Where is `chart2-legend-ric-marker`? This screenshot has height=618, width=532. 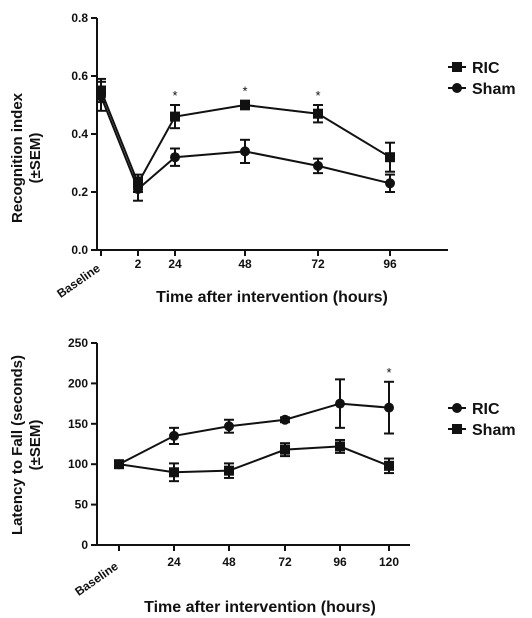
chart2-legend-ric-marker is located at coordinates (457, 408).